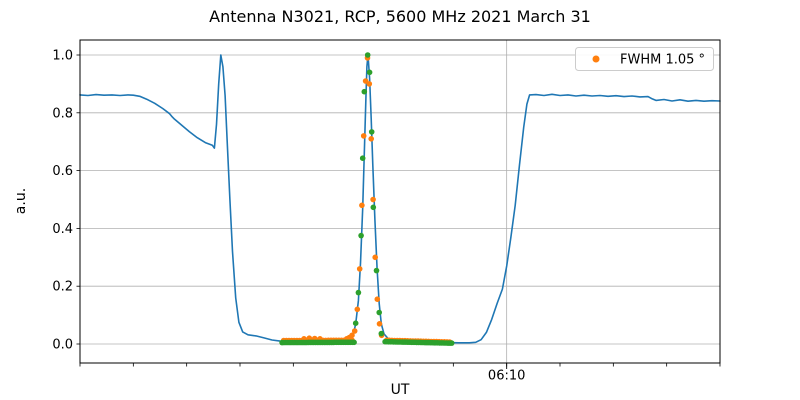  Describe the element at coordinates (62, 171) in the screenshot. I see `y-tick-label: 0.6` at that location.